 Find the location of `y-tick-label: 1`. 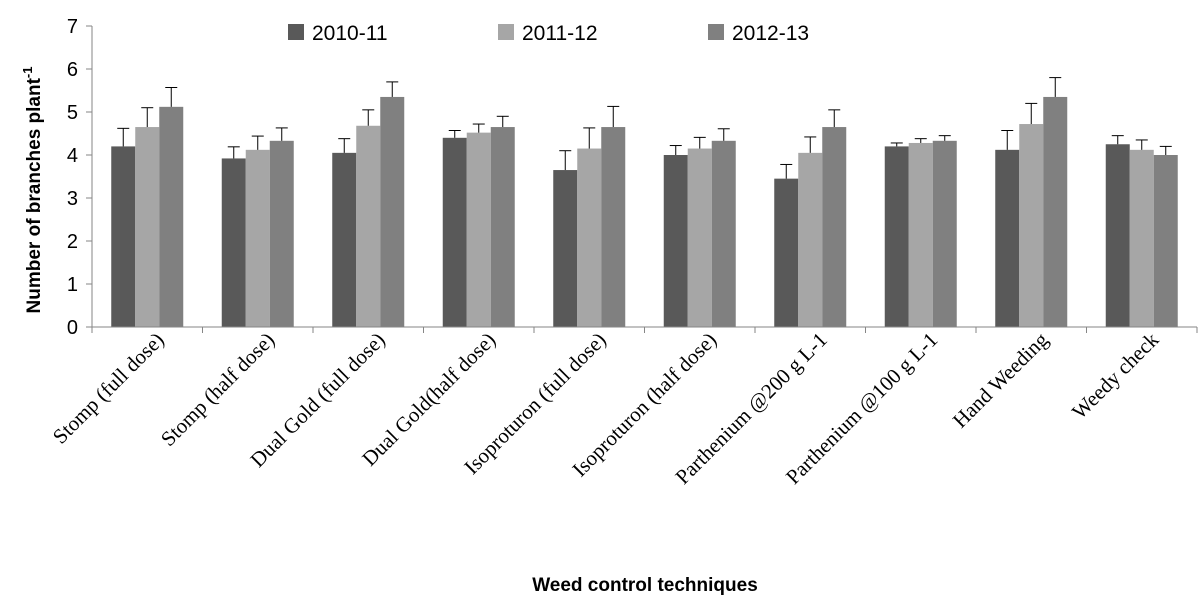

y-tick-label: 1 is located at coordinates (72, 285).